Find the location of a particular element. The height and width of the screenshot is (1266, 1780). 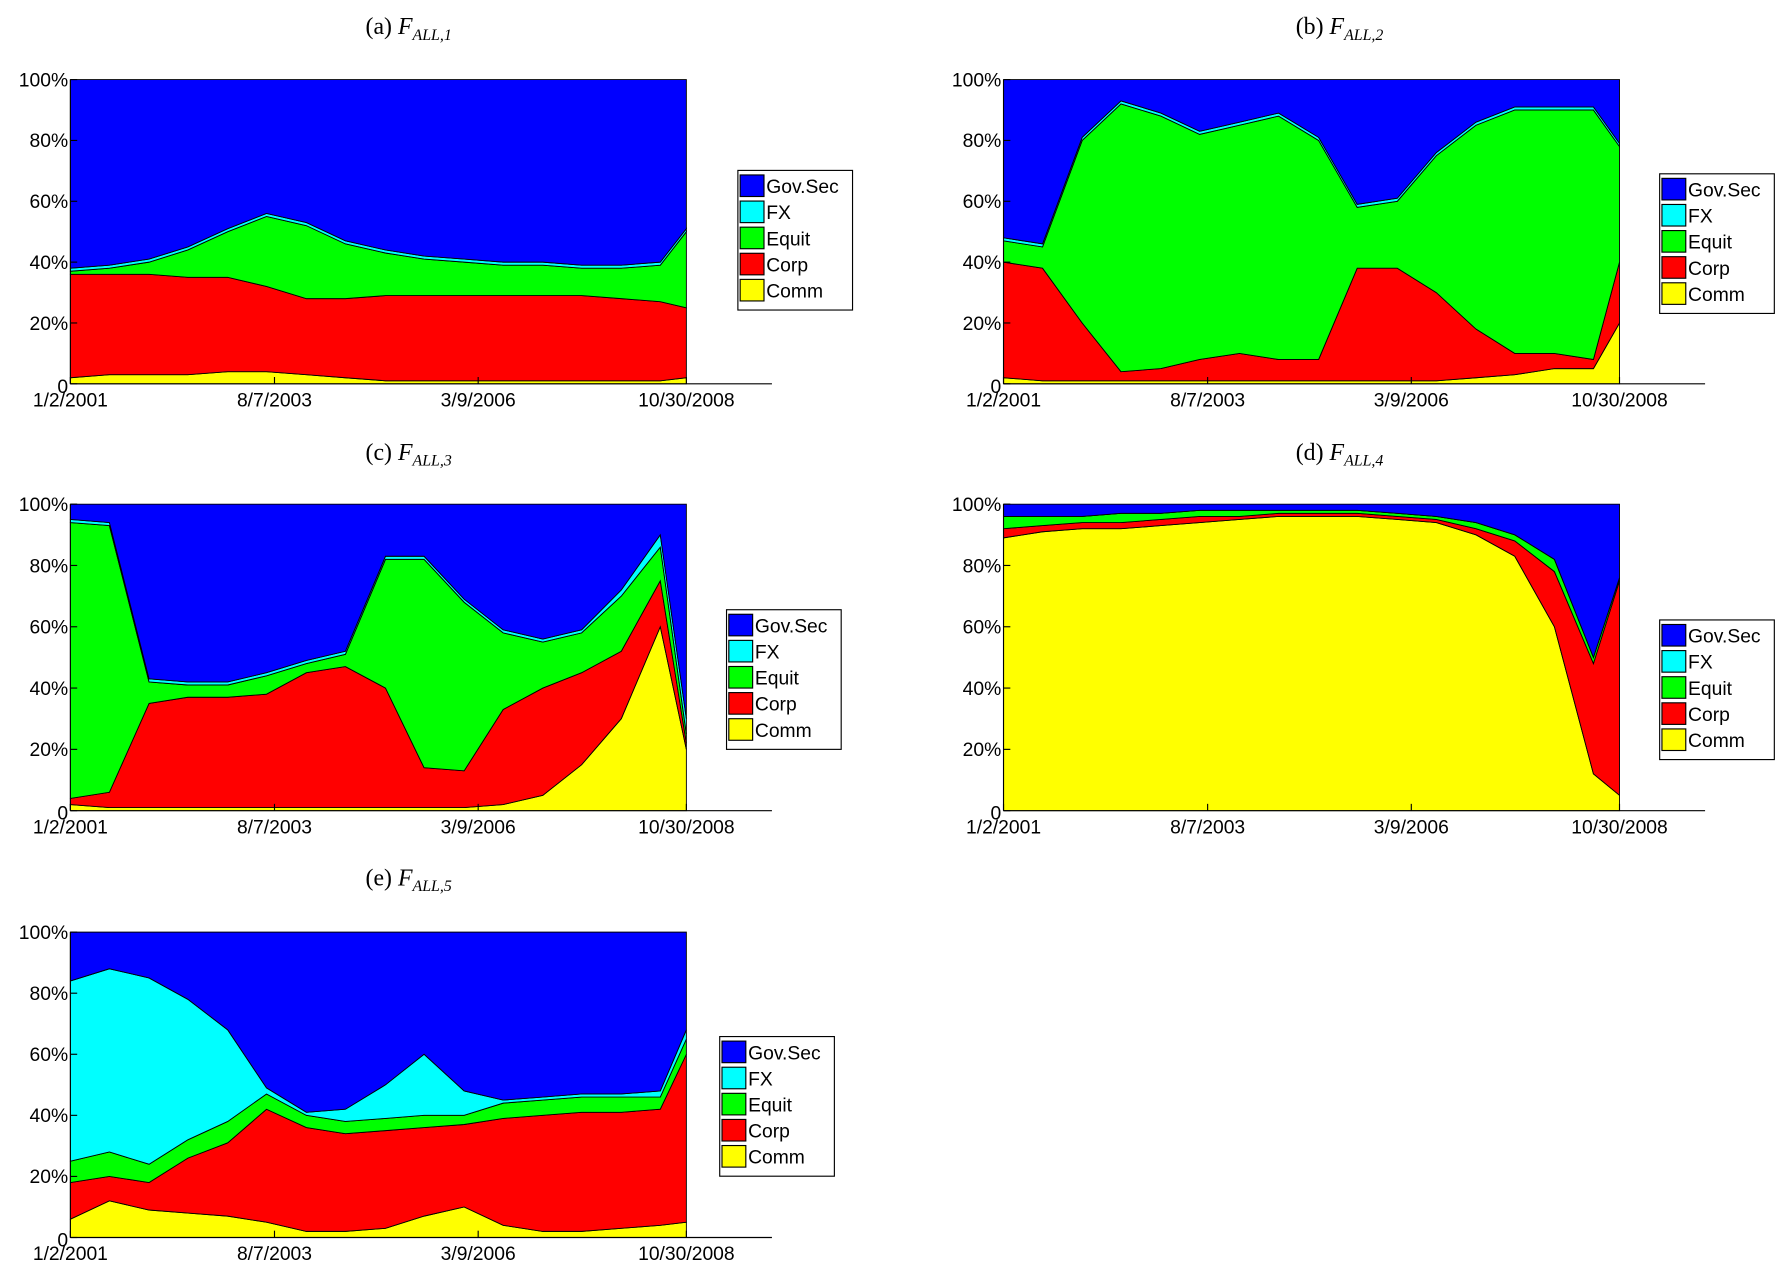

panel-title: (d) FALL,4 is located at coordinates (1340, 455).